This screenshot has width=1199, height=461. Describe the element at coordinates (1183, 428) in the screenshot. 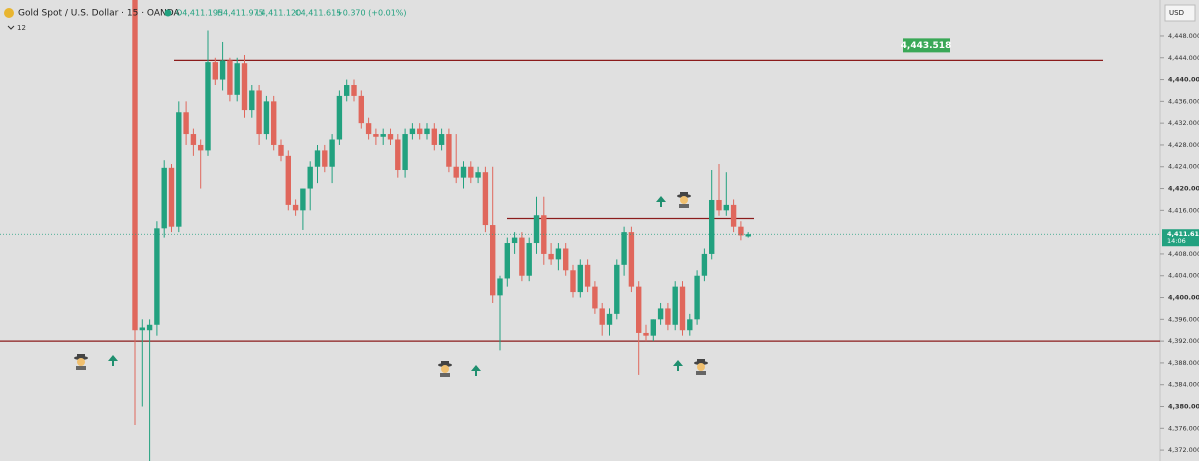

I see `y-tick-label: 4,376.000` at that location.